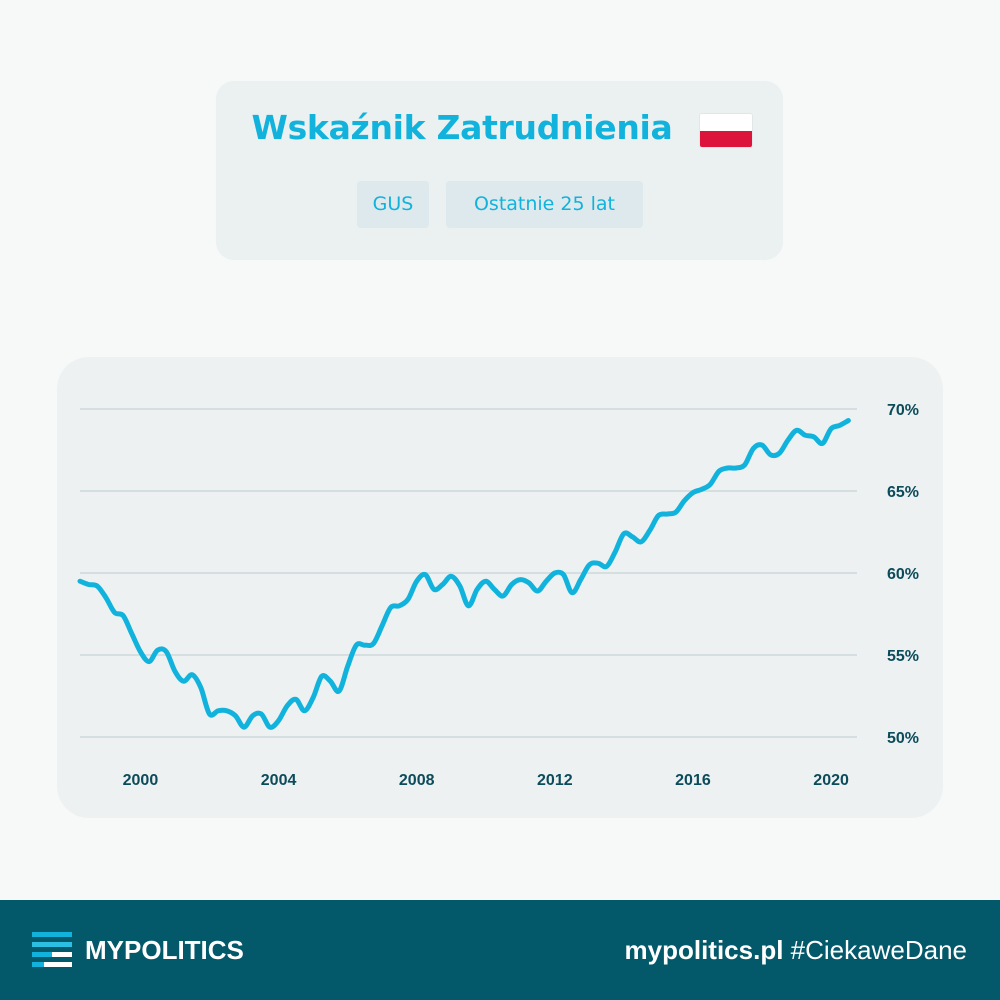 This screenshot has width=1000, height=1000. What do you see at coordinates (831, 780) in the screenshot?
I see `x-tick-label: 2020` at bounding box center [831, 780].